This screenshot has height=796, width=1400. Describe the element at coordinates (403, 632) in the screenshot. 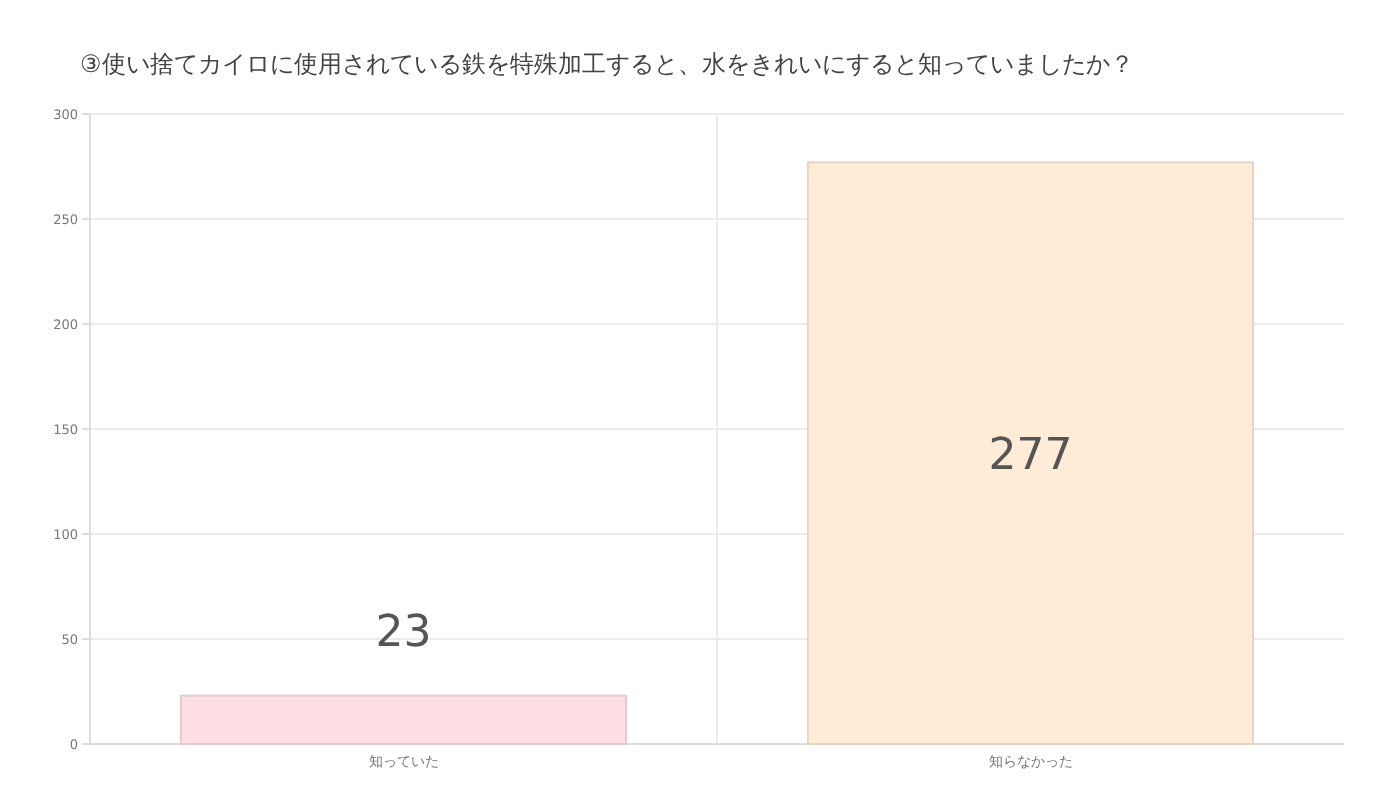

I see `data-label: 23` at that location.